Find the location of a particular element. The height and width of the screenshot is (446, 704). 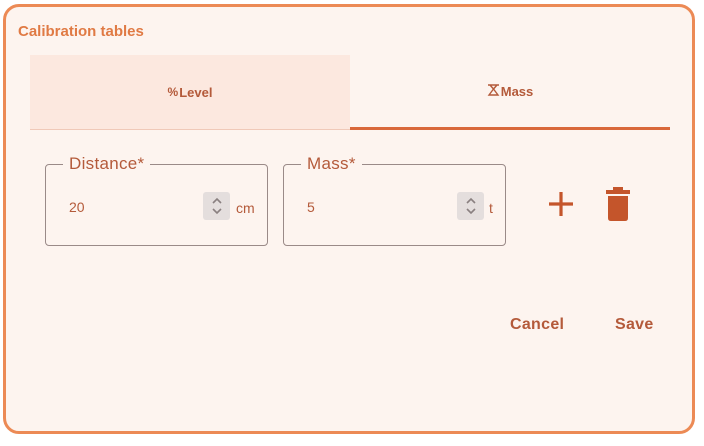

distance-label: Distance* is located at coordinates (107, 164).